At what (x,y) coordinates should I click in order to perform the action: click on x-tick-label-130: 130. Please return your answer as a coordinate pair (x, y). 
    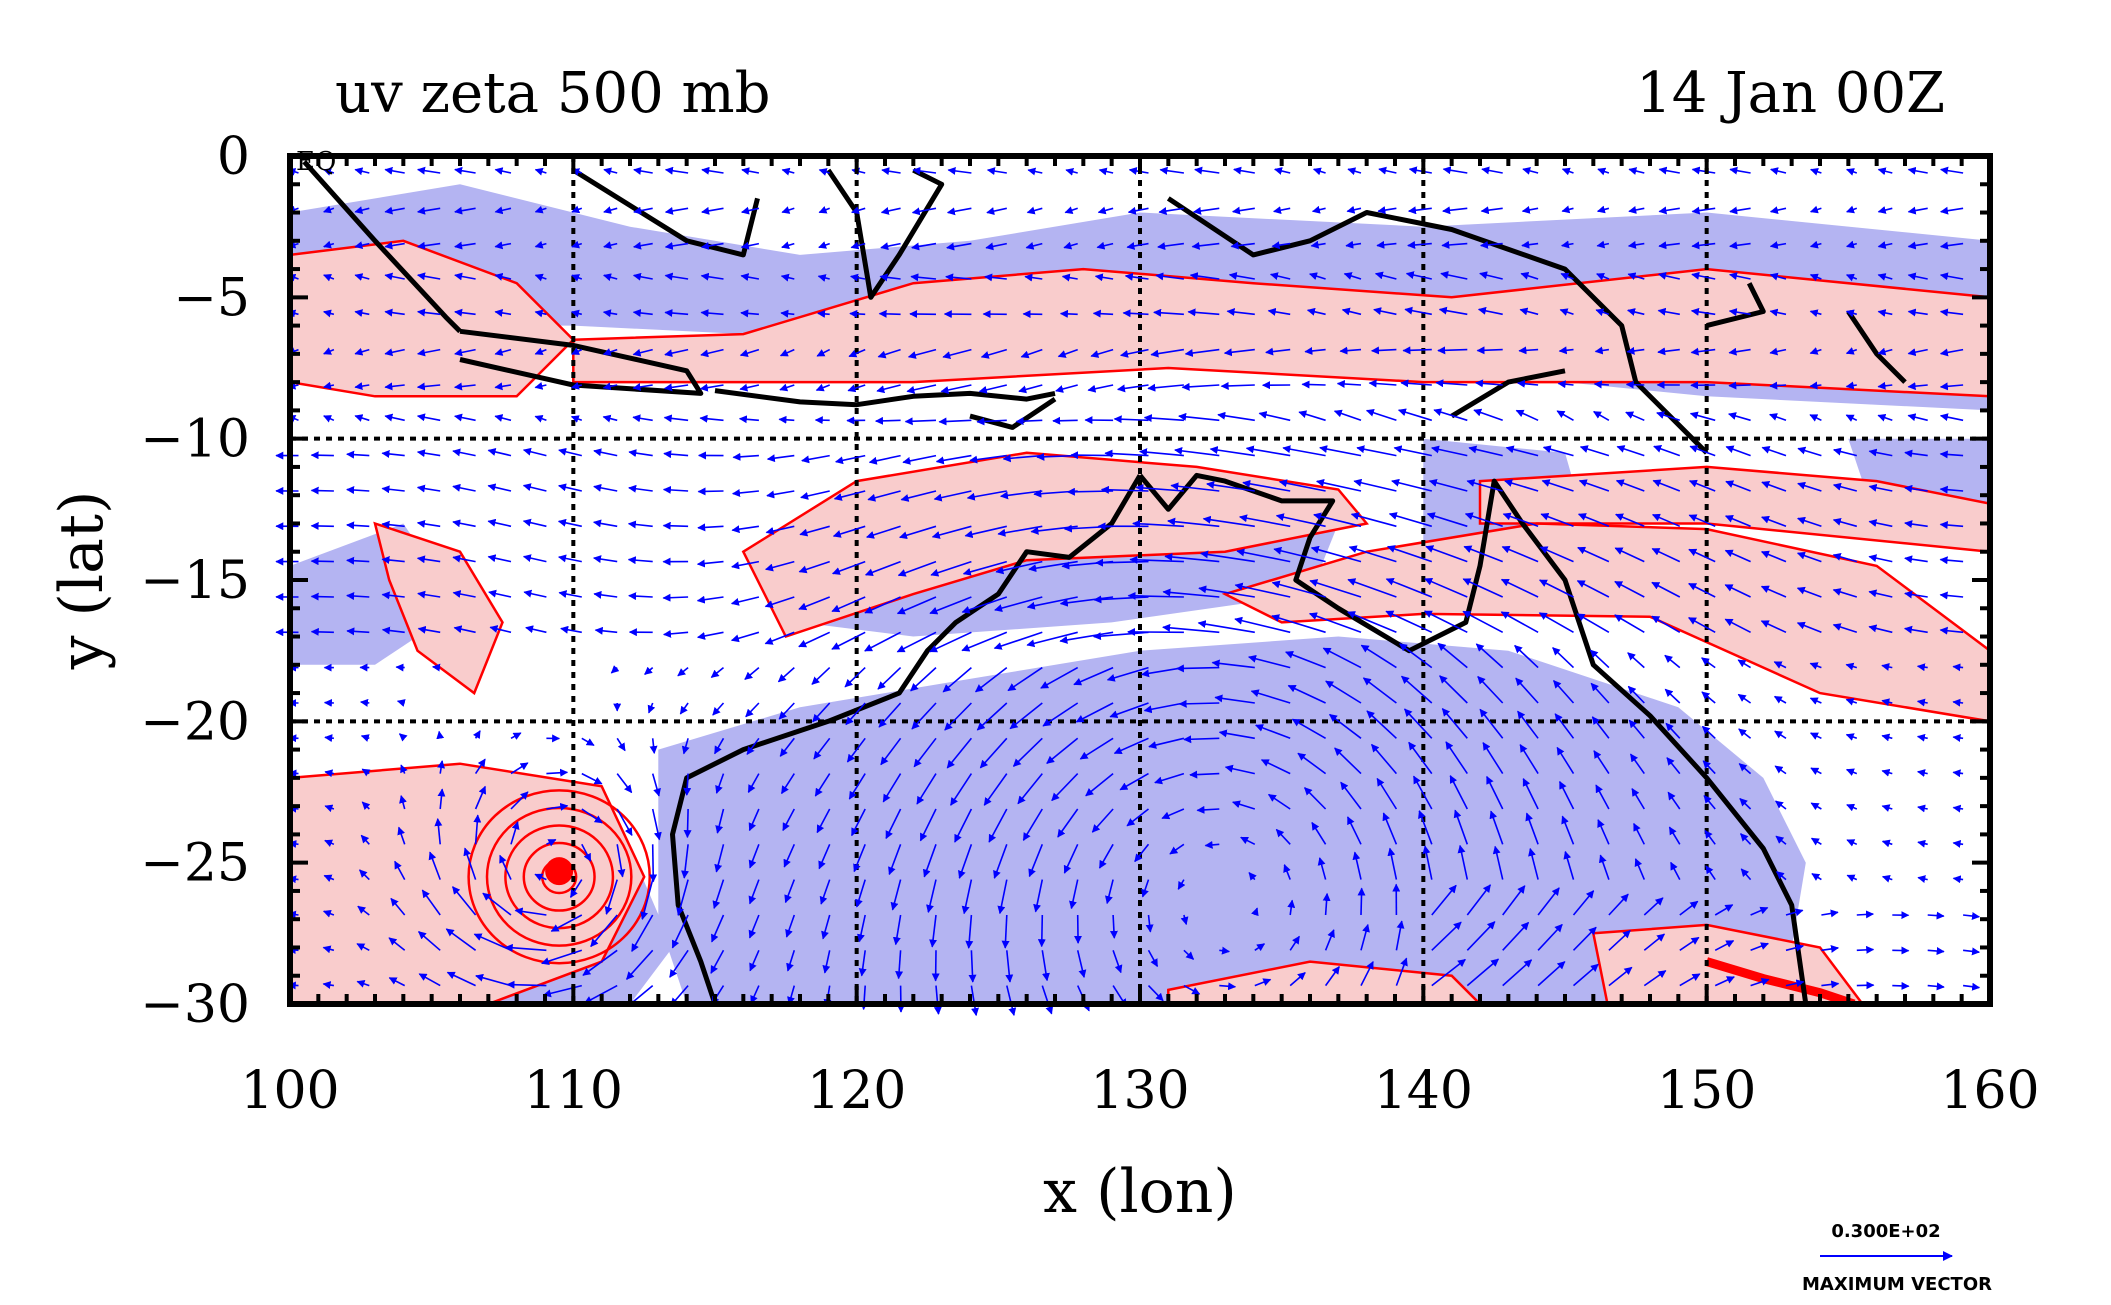
    Looking at the image, I should click on (1139, 1091).